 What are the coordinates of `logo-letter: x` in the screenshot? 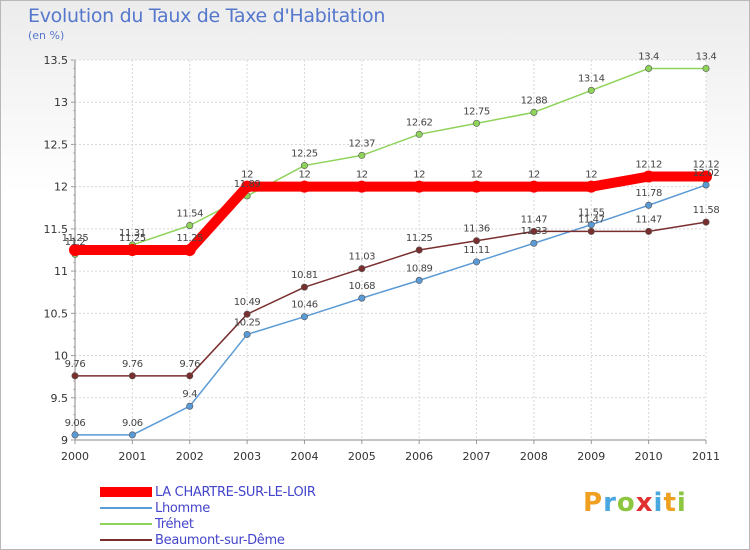 It's located at (644, 503).